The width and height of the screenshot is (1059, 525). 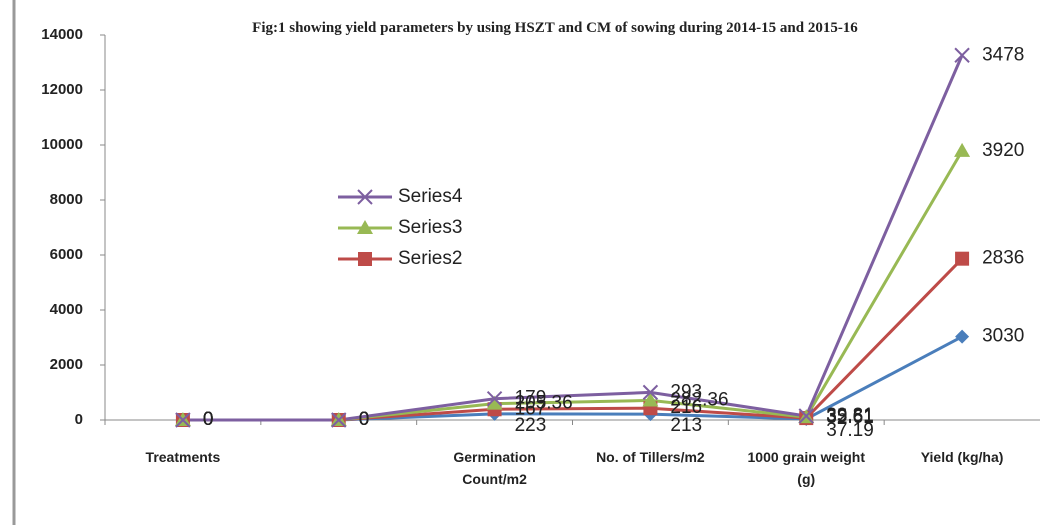 I want to click on data-label: 39.81, so click(x=850, y=415).